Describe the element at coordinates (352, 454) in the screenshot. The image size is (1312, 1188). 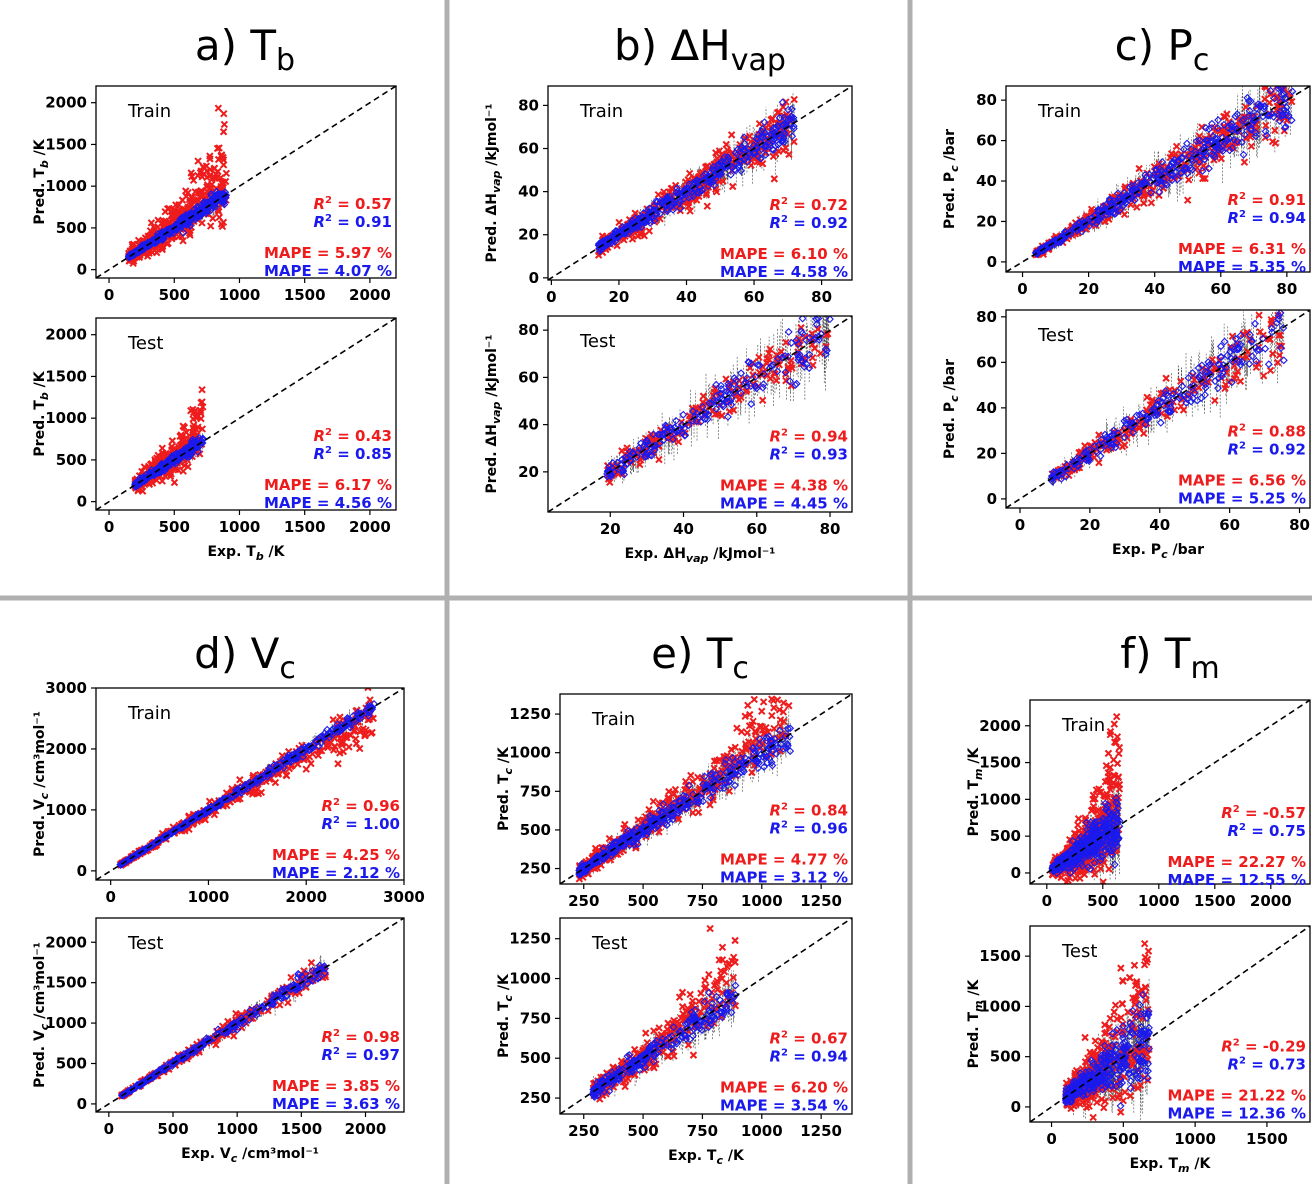
I see `r2-model-b: R2 = 0.85` at that location.